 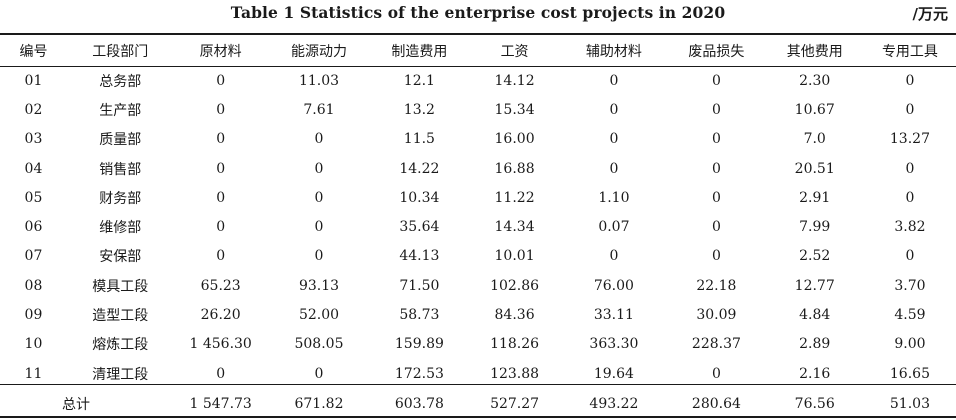 I want to click on table-row: 04 销售部 0 0 14.22 16.88 0 0 20.51 0, so click(x=478, y=168).